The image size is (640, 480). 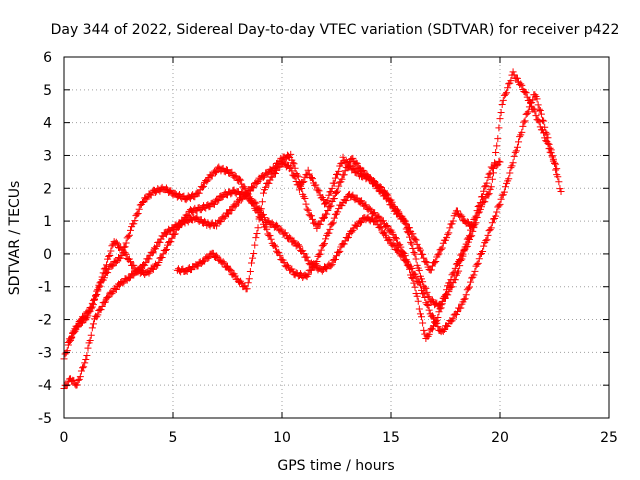 I want to click on y-tick-label: 1, so click(x=47, y=222).